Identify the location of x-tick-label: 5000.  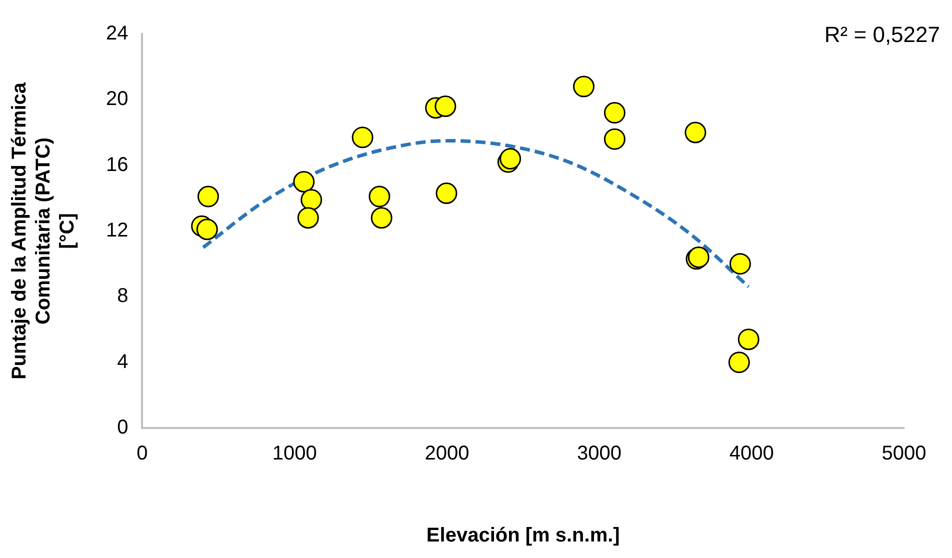
(904, 453).